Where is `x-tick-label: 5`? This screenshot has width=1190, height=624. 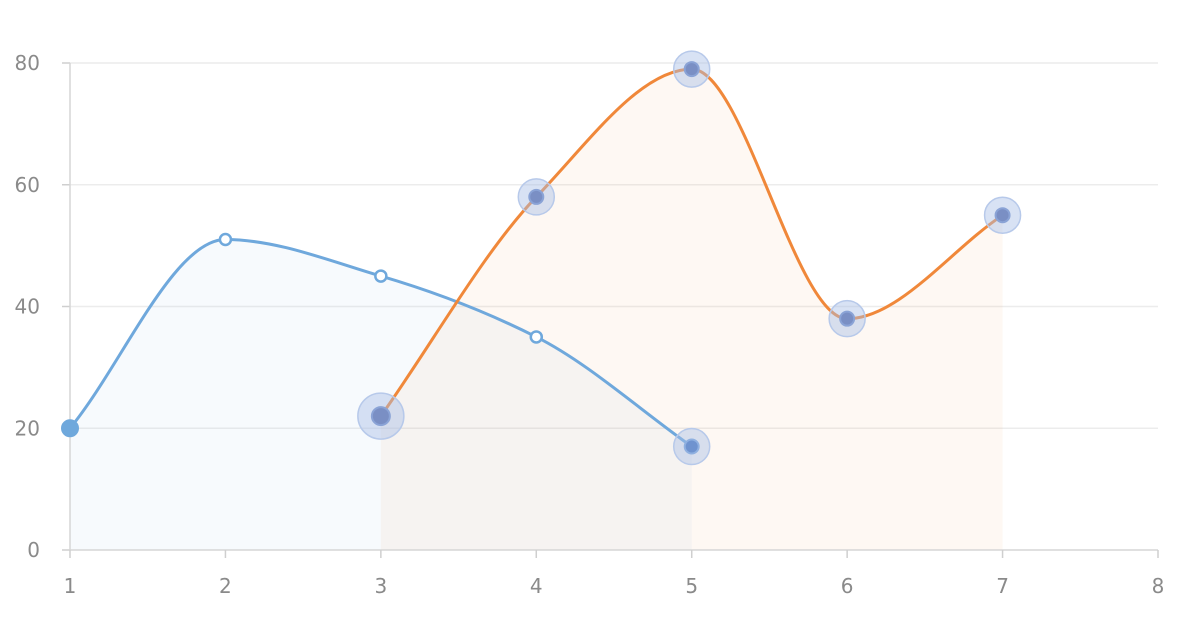 x-tick-label: 5 is located at coordinates (691, 586).